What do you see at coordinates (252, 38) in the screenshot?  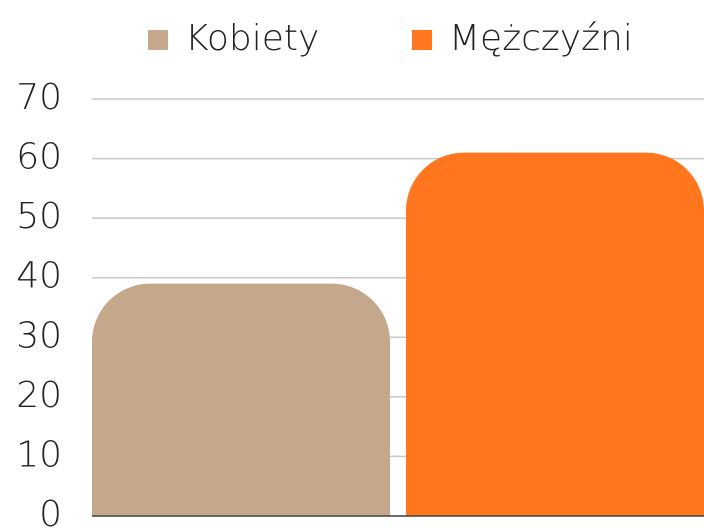 I see `legend-label: Kobiety` at bounding box center [252, 38].